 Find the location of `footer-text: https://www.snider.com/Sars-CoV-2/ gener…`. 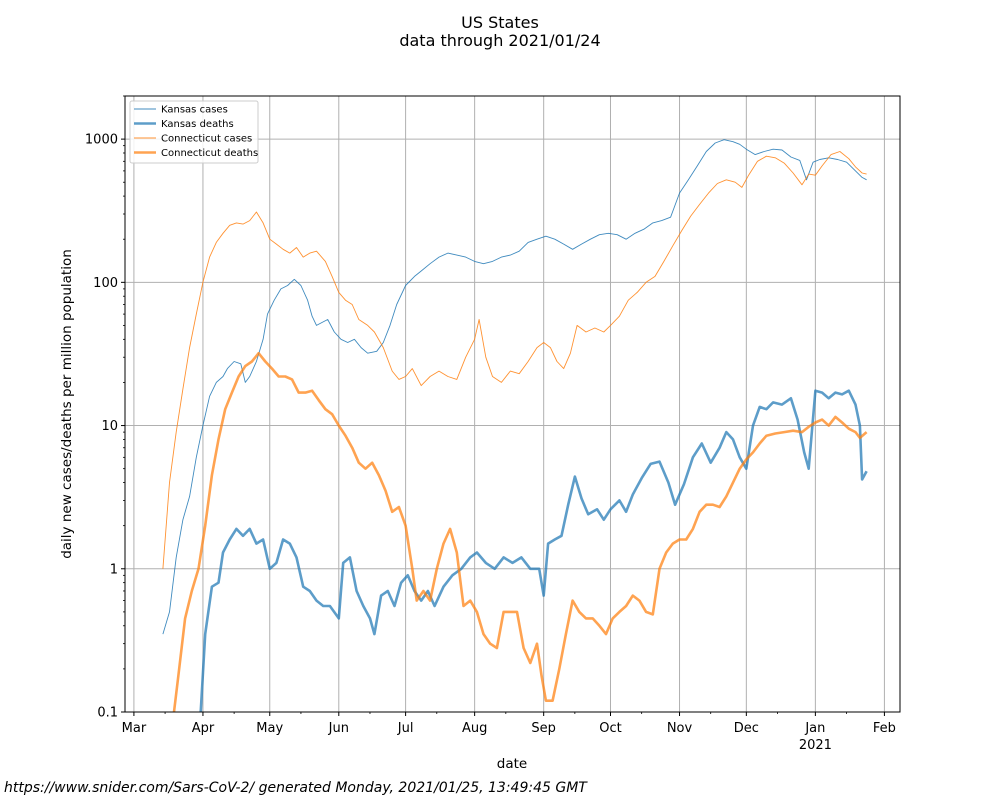

footer-text: https://www.snider.com/Sars-CoV-2/ gener… is located at coordinates (295, 788).